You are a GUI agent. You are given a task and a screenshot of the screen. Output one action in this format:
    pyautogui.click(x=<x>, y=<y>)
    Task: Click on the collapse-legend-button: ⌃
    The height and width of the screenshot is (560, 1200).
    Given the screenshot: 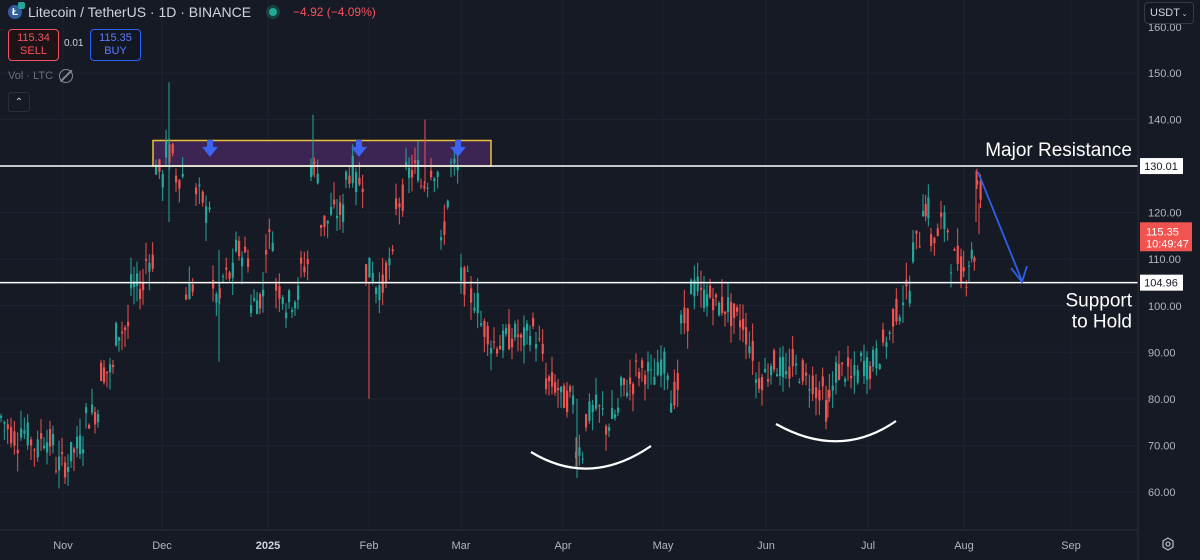 What is the action you would take?
    pyautogui.click(x=19, y=102)
    